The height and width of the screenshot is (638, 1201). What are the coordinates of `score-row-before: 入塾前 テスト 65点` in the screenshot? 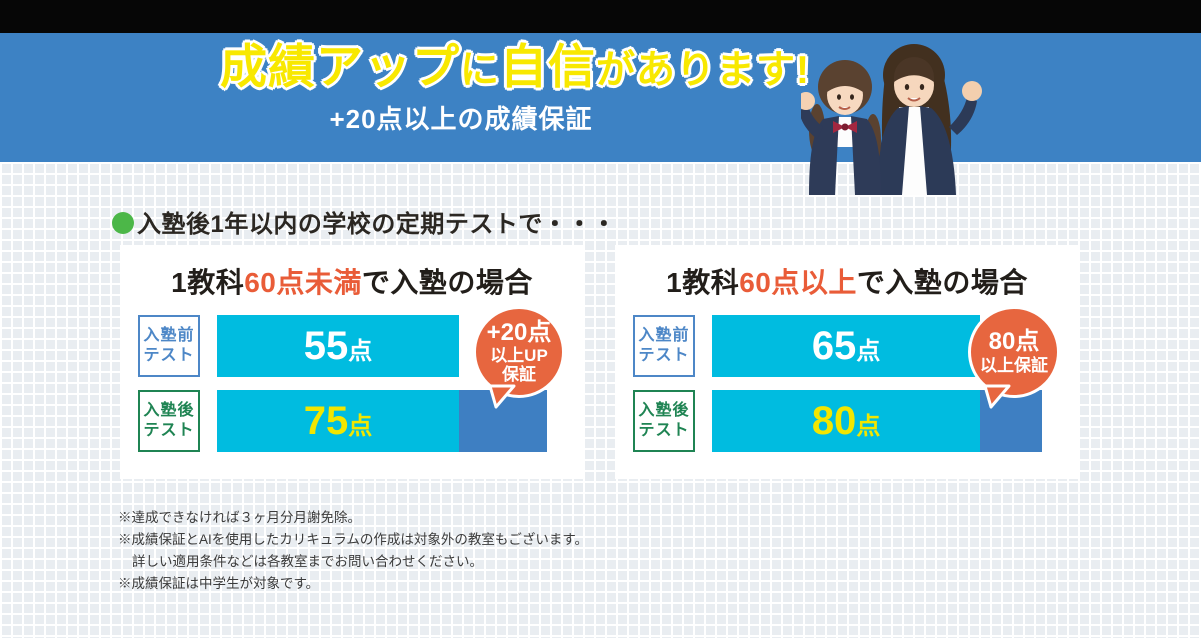 It's located at (837, 346).